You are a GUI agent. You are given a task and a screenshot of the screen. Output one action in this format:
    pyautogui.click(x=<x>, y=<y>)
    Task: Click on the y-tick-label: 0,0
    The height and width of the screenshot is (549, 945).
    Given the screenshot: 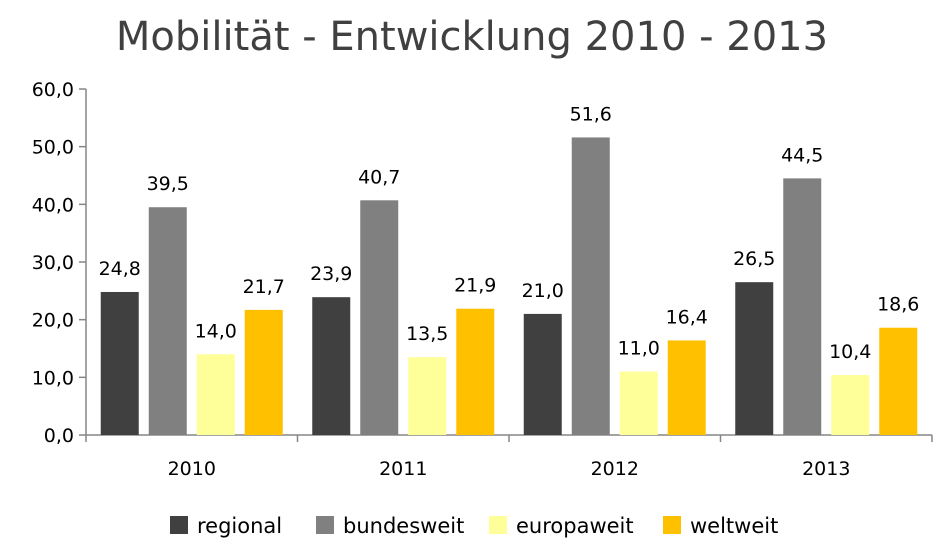 What is the action you would take?
    pyautogui.click(x=59, y=436)
    